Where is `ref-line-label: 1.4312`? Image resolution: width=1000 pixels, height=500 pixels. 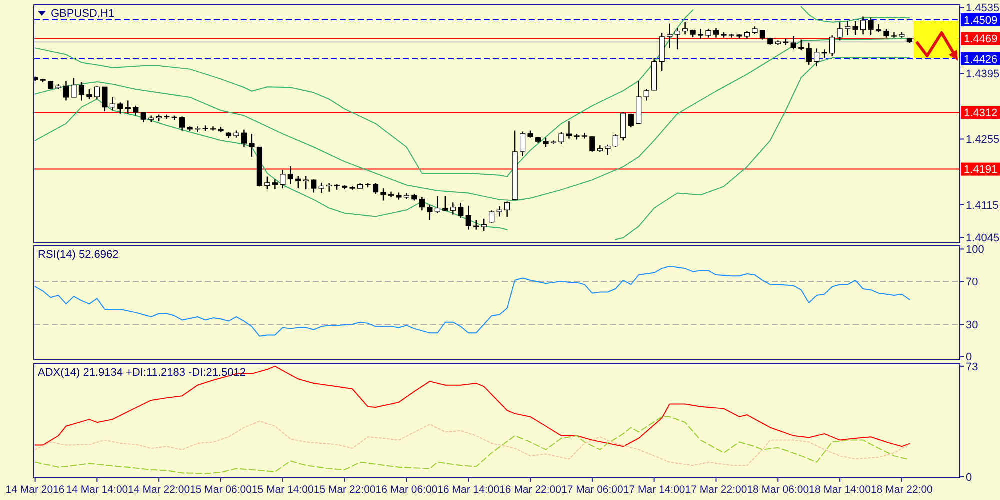 ref-line-label: 1.4312 is located at coordinates (981, 113).